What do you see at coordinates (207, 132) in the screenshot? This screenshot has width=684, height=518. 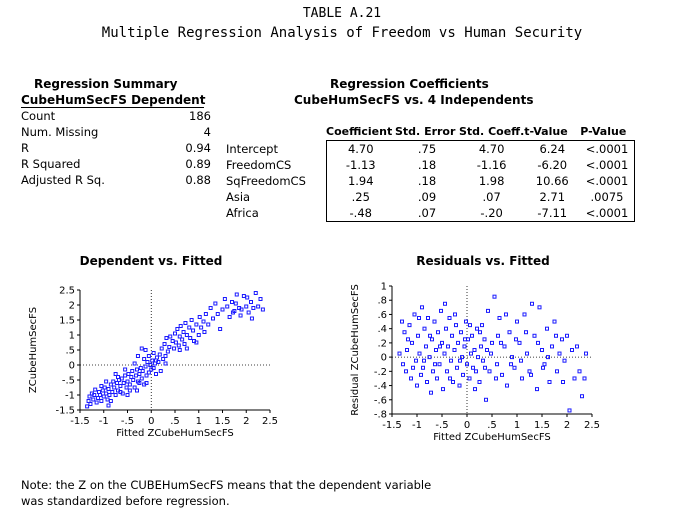 I see `summary-value: 4` at bounding box center [207, 132].